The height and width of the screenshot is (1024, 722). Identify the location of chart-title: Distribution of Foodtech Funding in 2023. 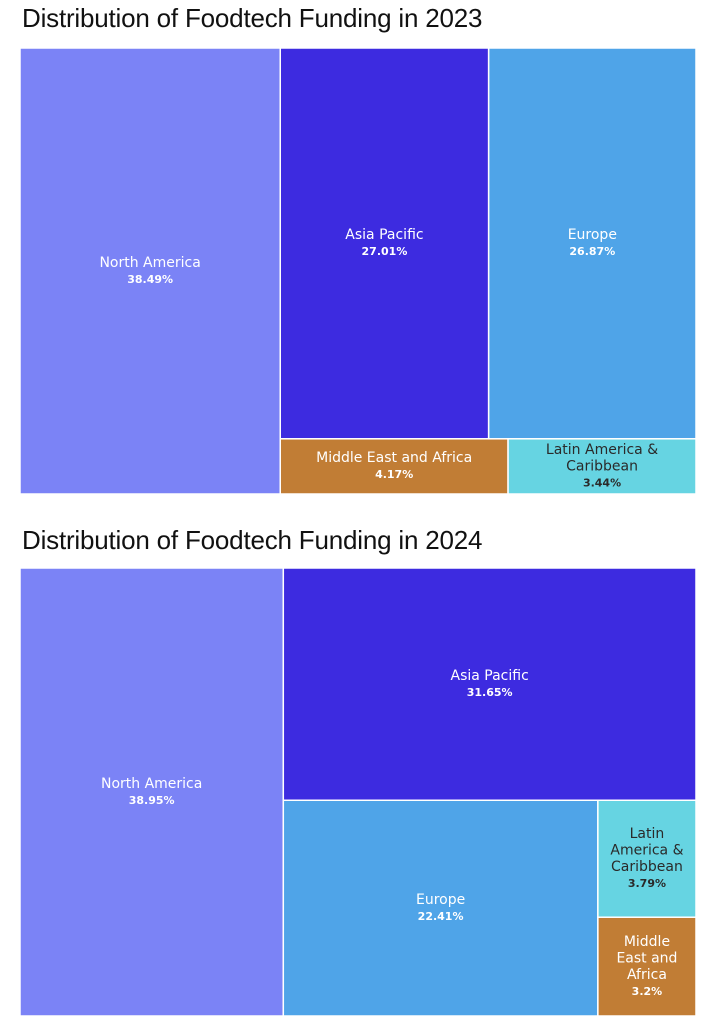
(252, 18).